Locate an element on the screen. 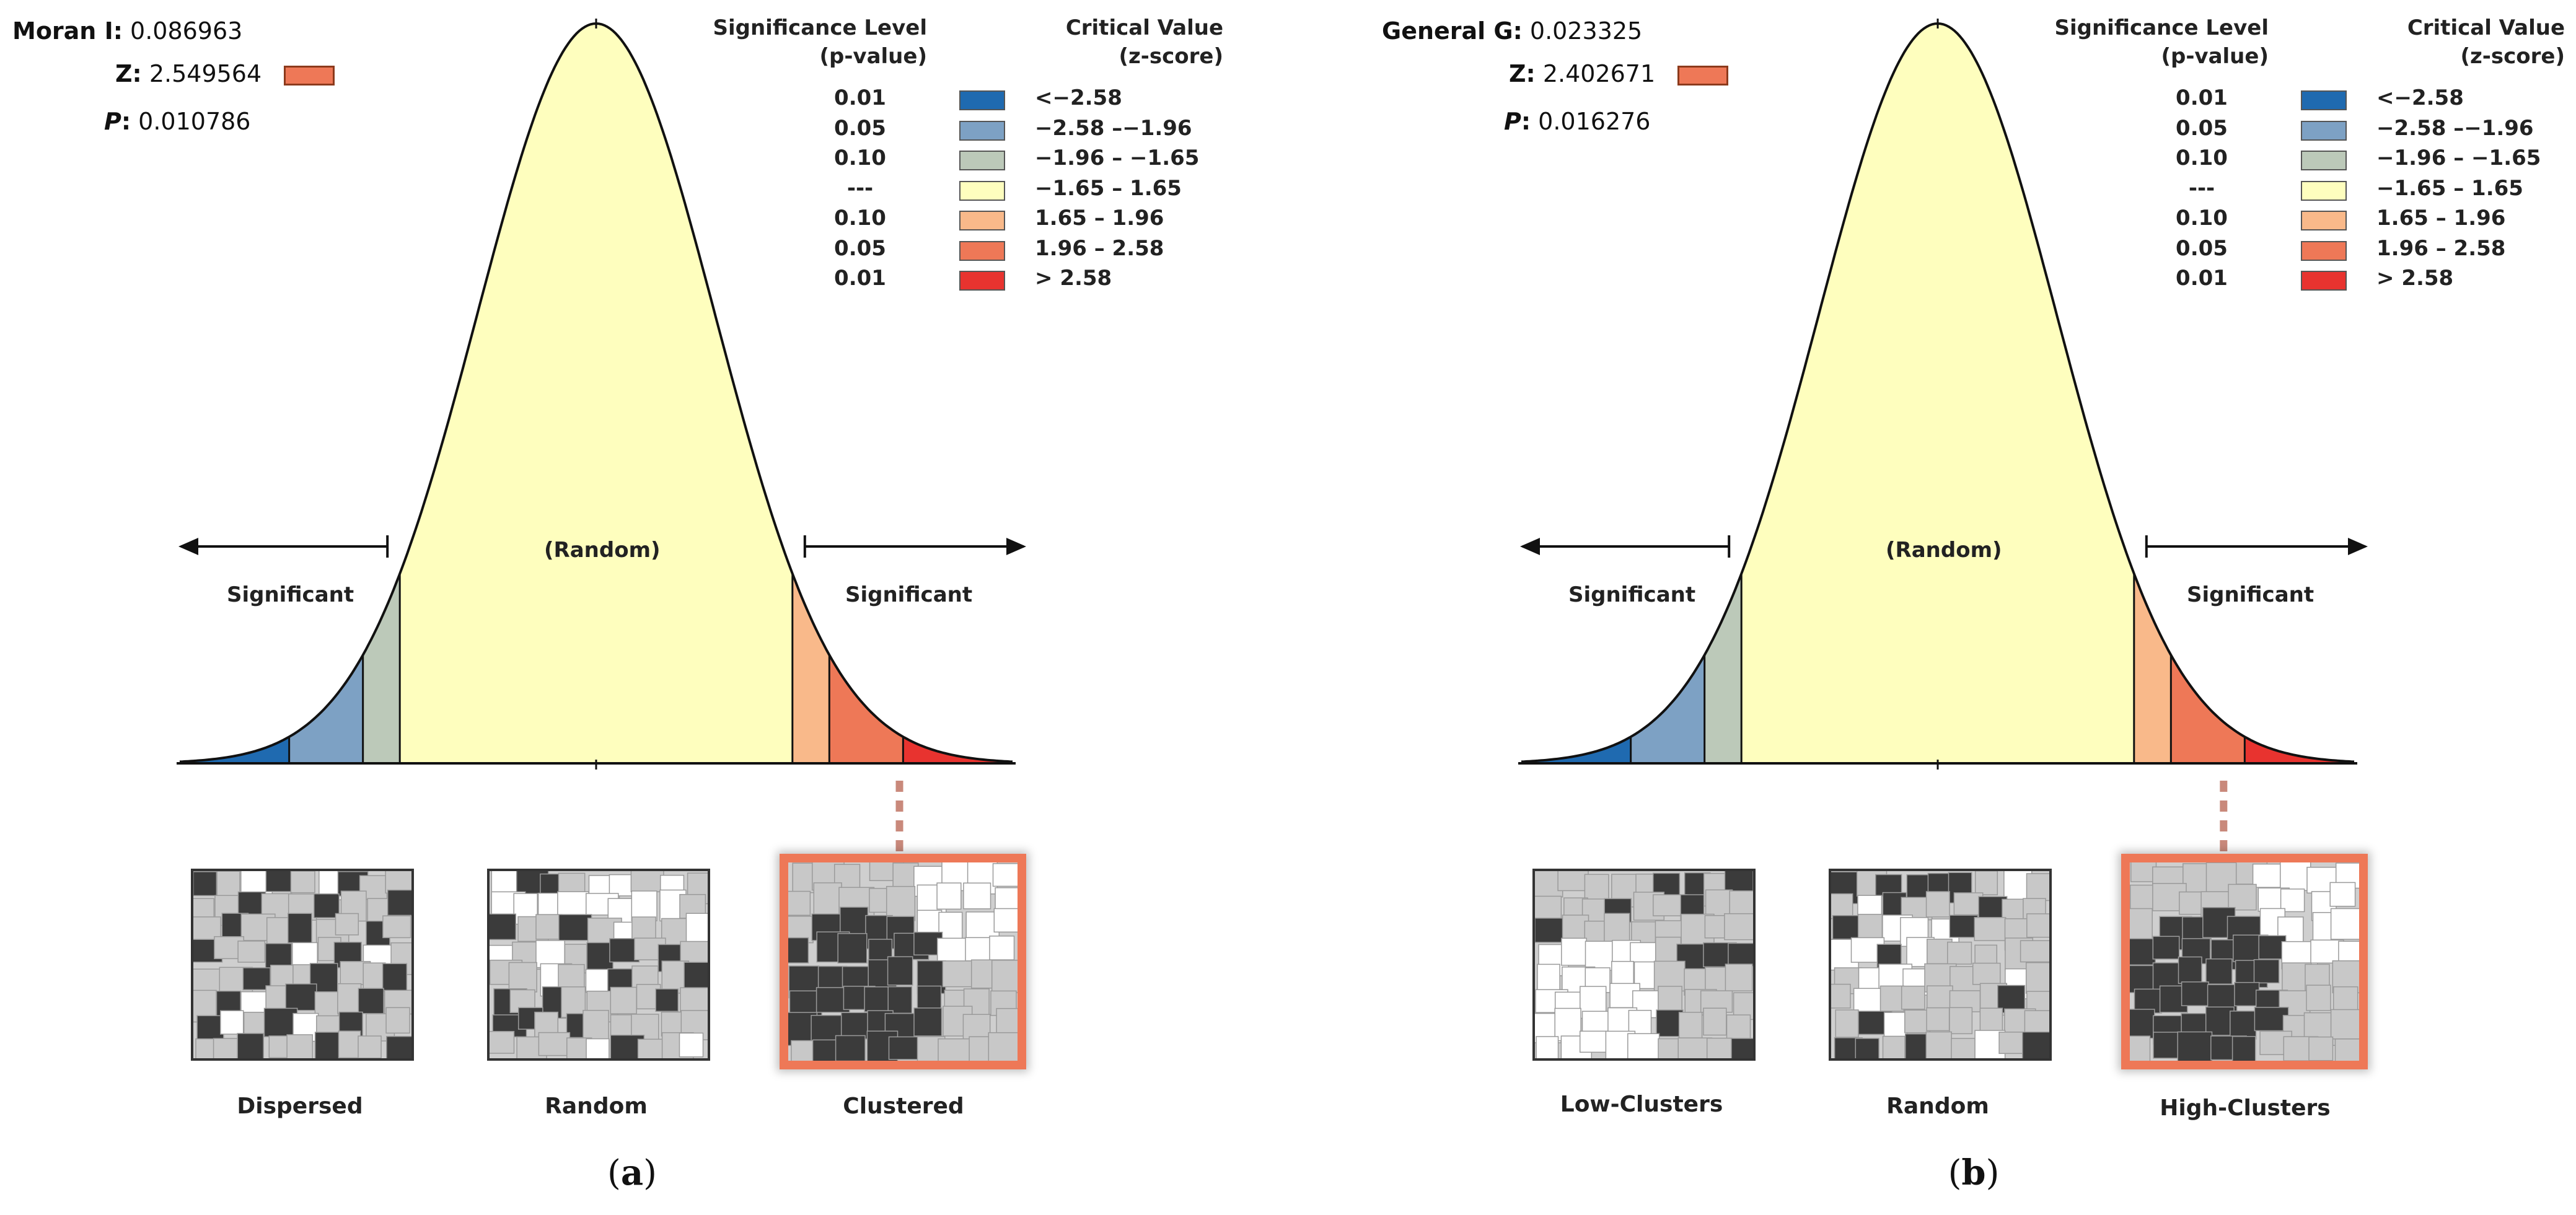  legend-z-range: −2.58 –−1.96 is located at coordinates (1113, 128).